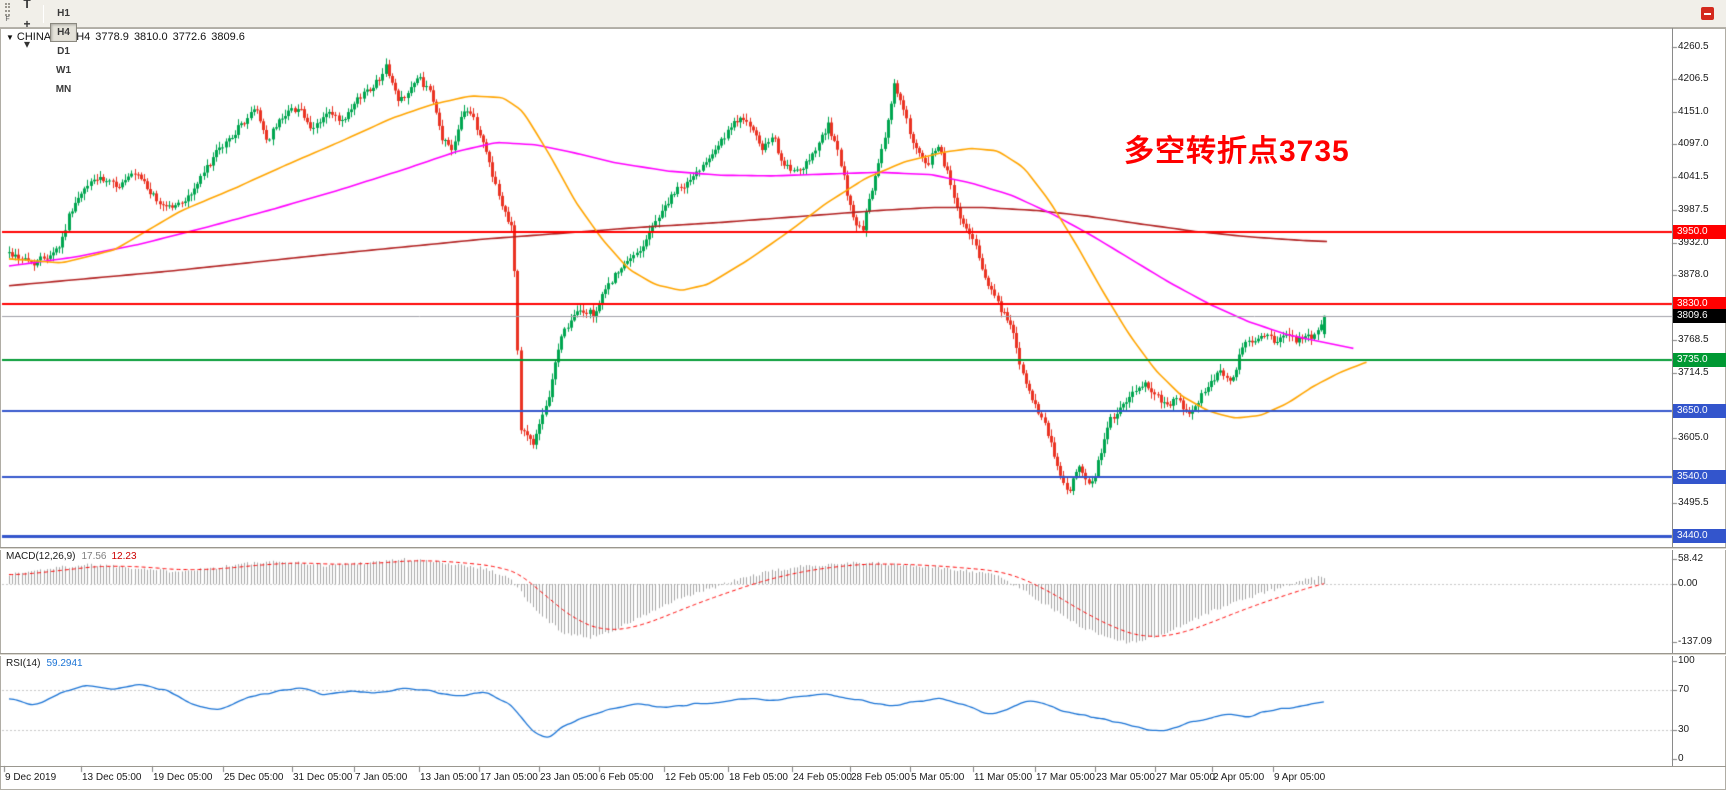 The width and height of the screenshot is (1726, 790). I want to click on price-scale-label: 3768.5, so click(1693, 340).